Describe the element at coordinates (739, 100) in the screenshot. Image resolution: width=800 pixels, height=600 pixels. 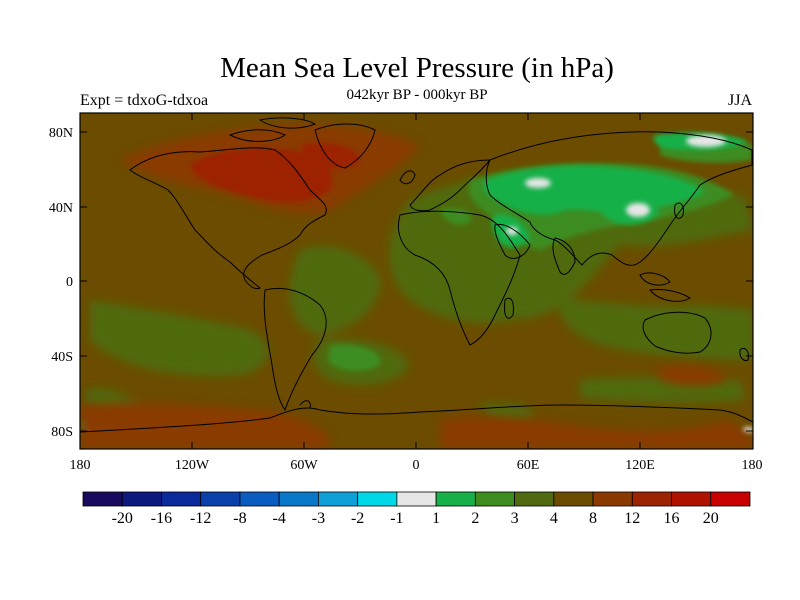
I see `season-label: JJA` at that location.